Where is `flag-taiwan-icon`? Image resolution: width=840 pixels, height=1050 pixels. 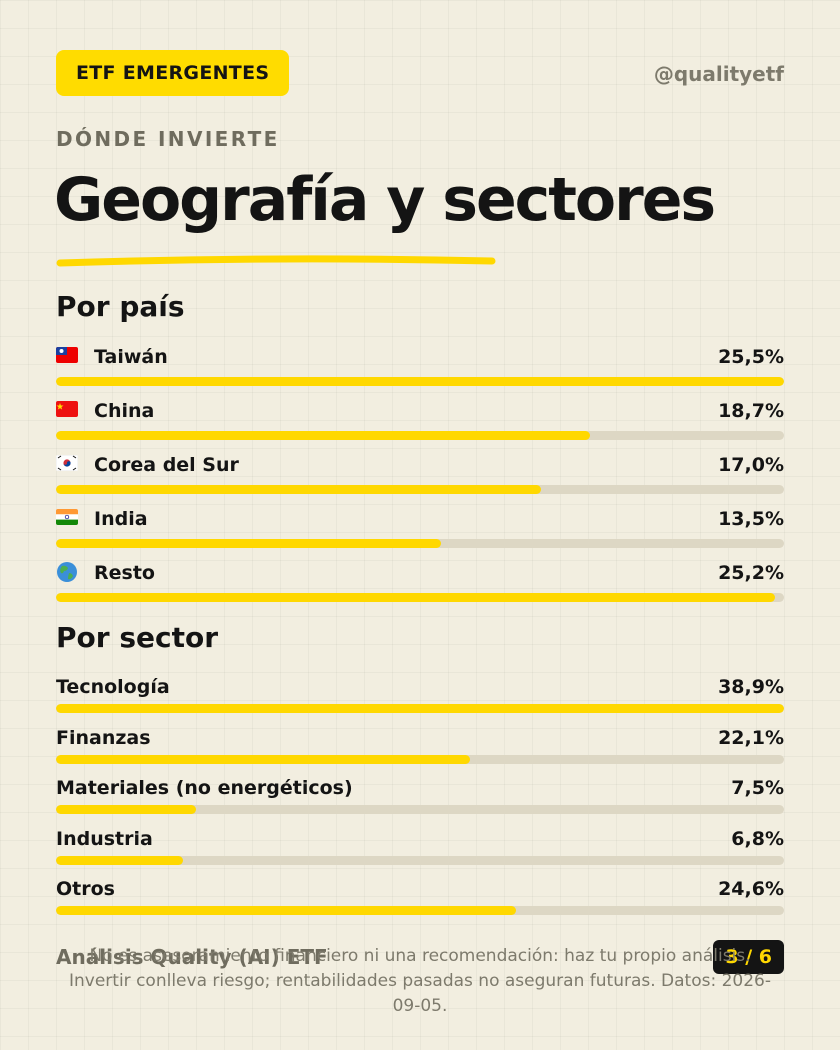
flag-taiwan-icon is located at coordinates (67, 355).